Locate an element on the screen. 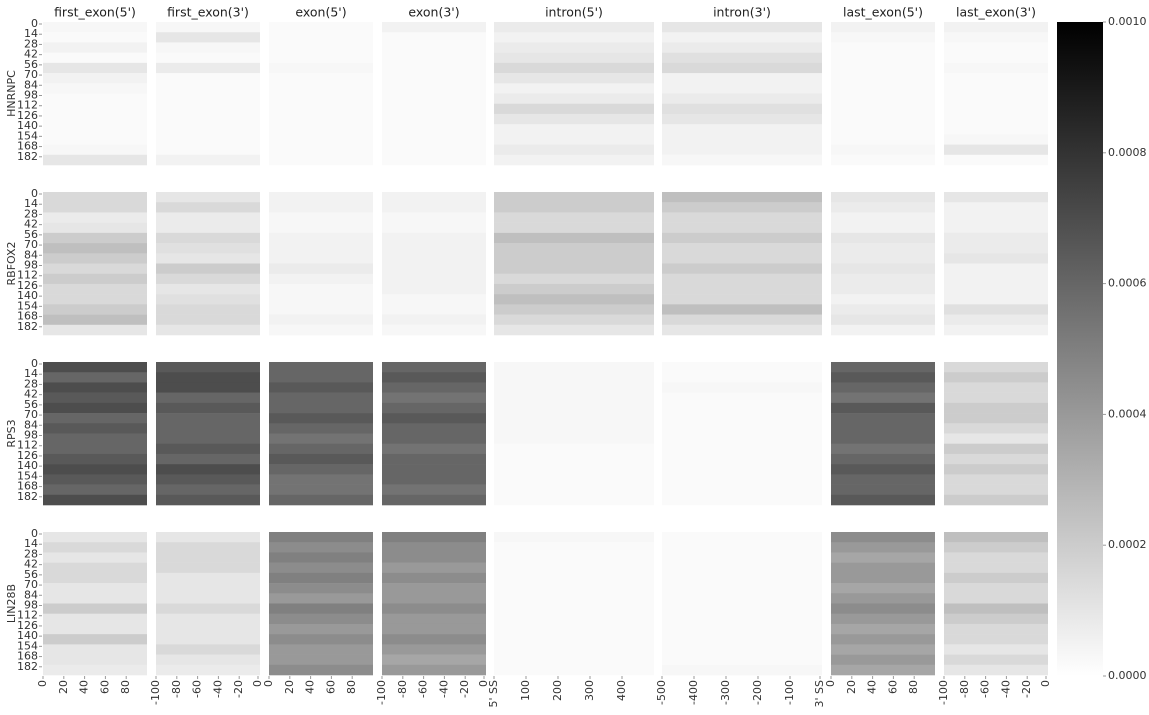 The height and width of the screenshot is (715, 1149). y-tick-label: 0 is located at coordinates (34, 23).